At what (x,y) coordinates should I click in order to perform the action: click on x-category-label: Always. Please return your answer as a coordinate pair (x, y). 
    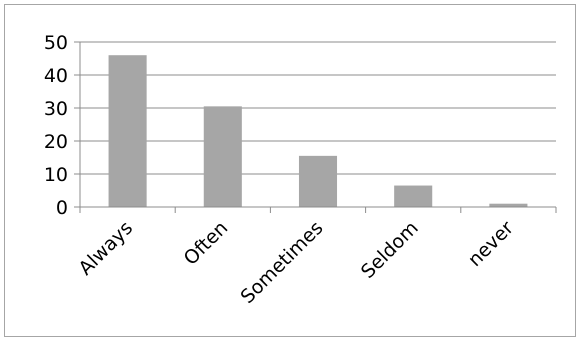
    Looking at the image, I should click on (105, 248).